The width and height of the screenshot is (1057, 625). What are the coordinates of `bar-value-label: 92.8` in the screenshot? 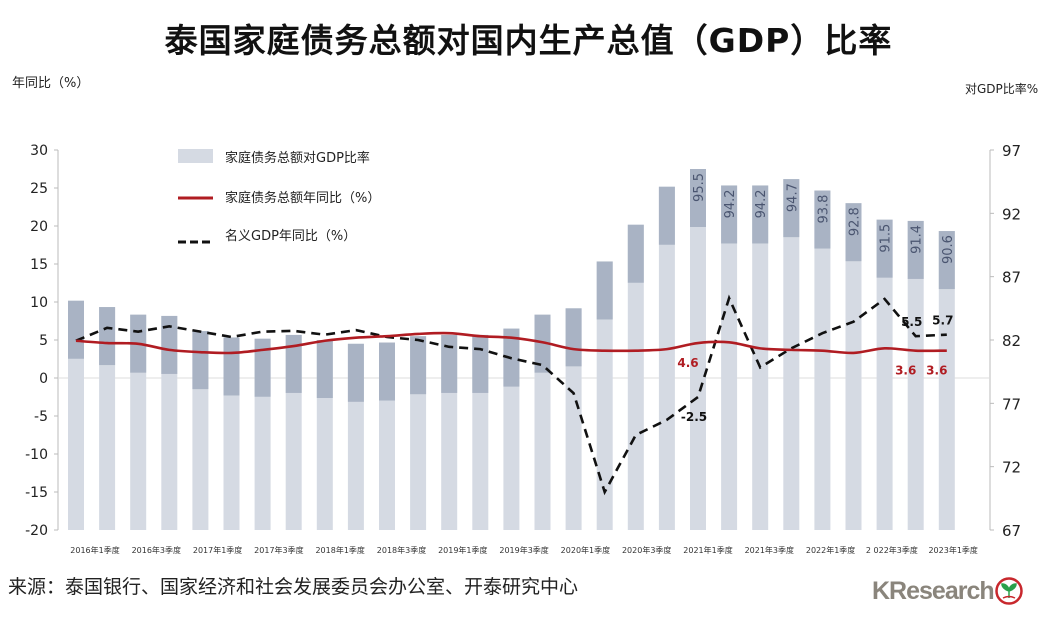 It's located at (855, 221).